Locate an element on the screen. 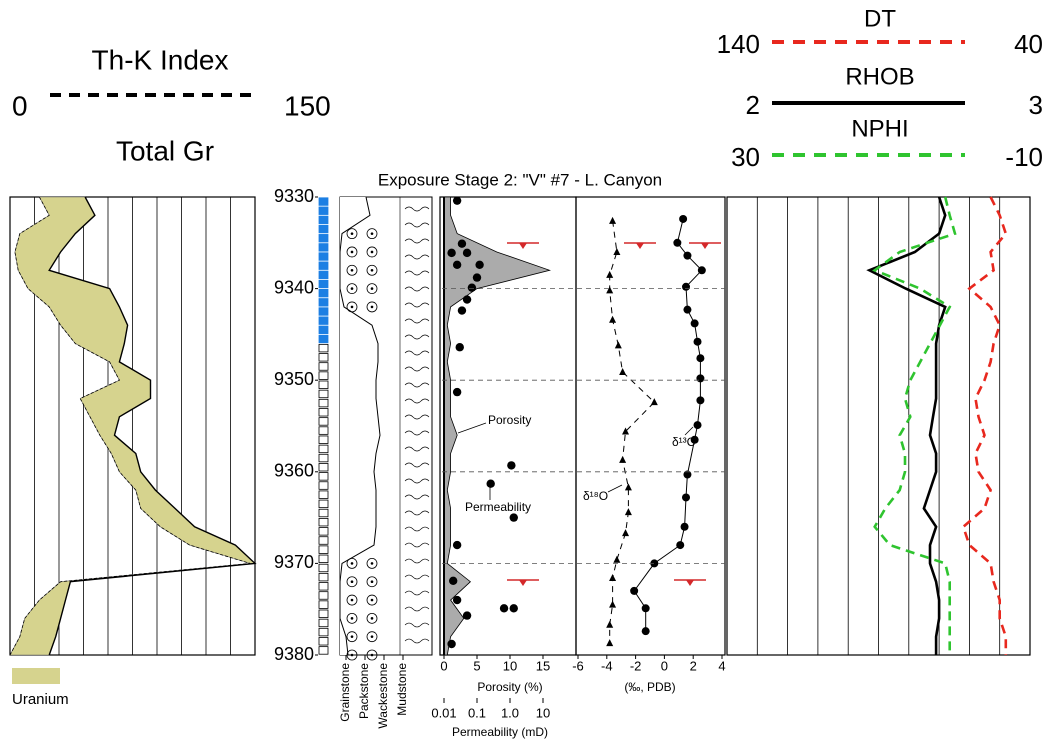 This screenshot has height=744, width=1047. depth-tick-label: 9340 is located at coordinates (294, 287).